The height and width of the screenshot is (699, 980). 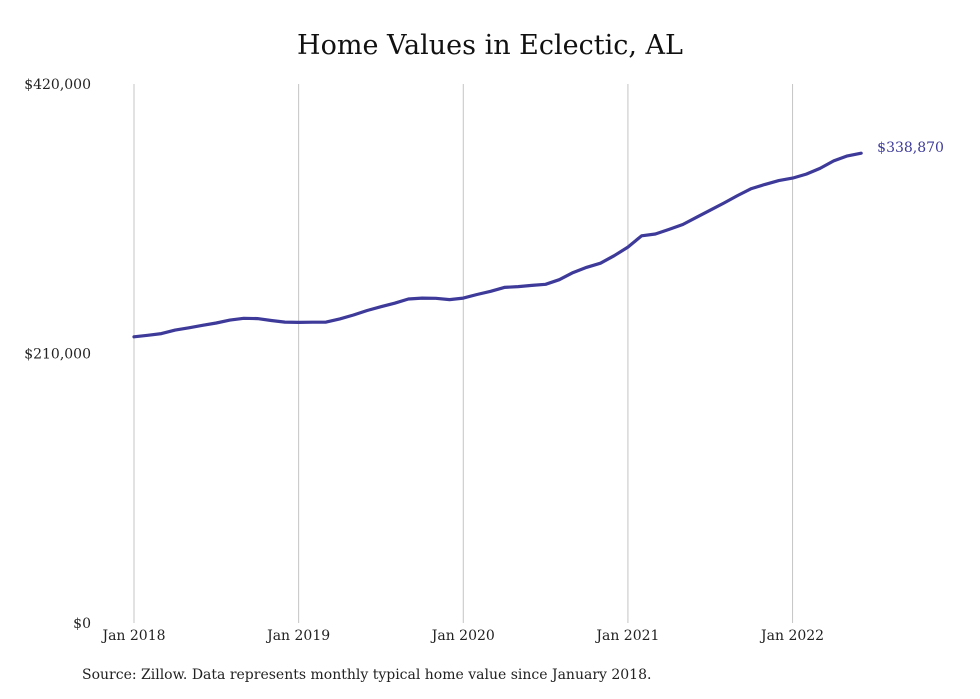 I want to click on y-tick-label: $420,000, so click(x=57, y=85).